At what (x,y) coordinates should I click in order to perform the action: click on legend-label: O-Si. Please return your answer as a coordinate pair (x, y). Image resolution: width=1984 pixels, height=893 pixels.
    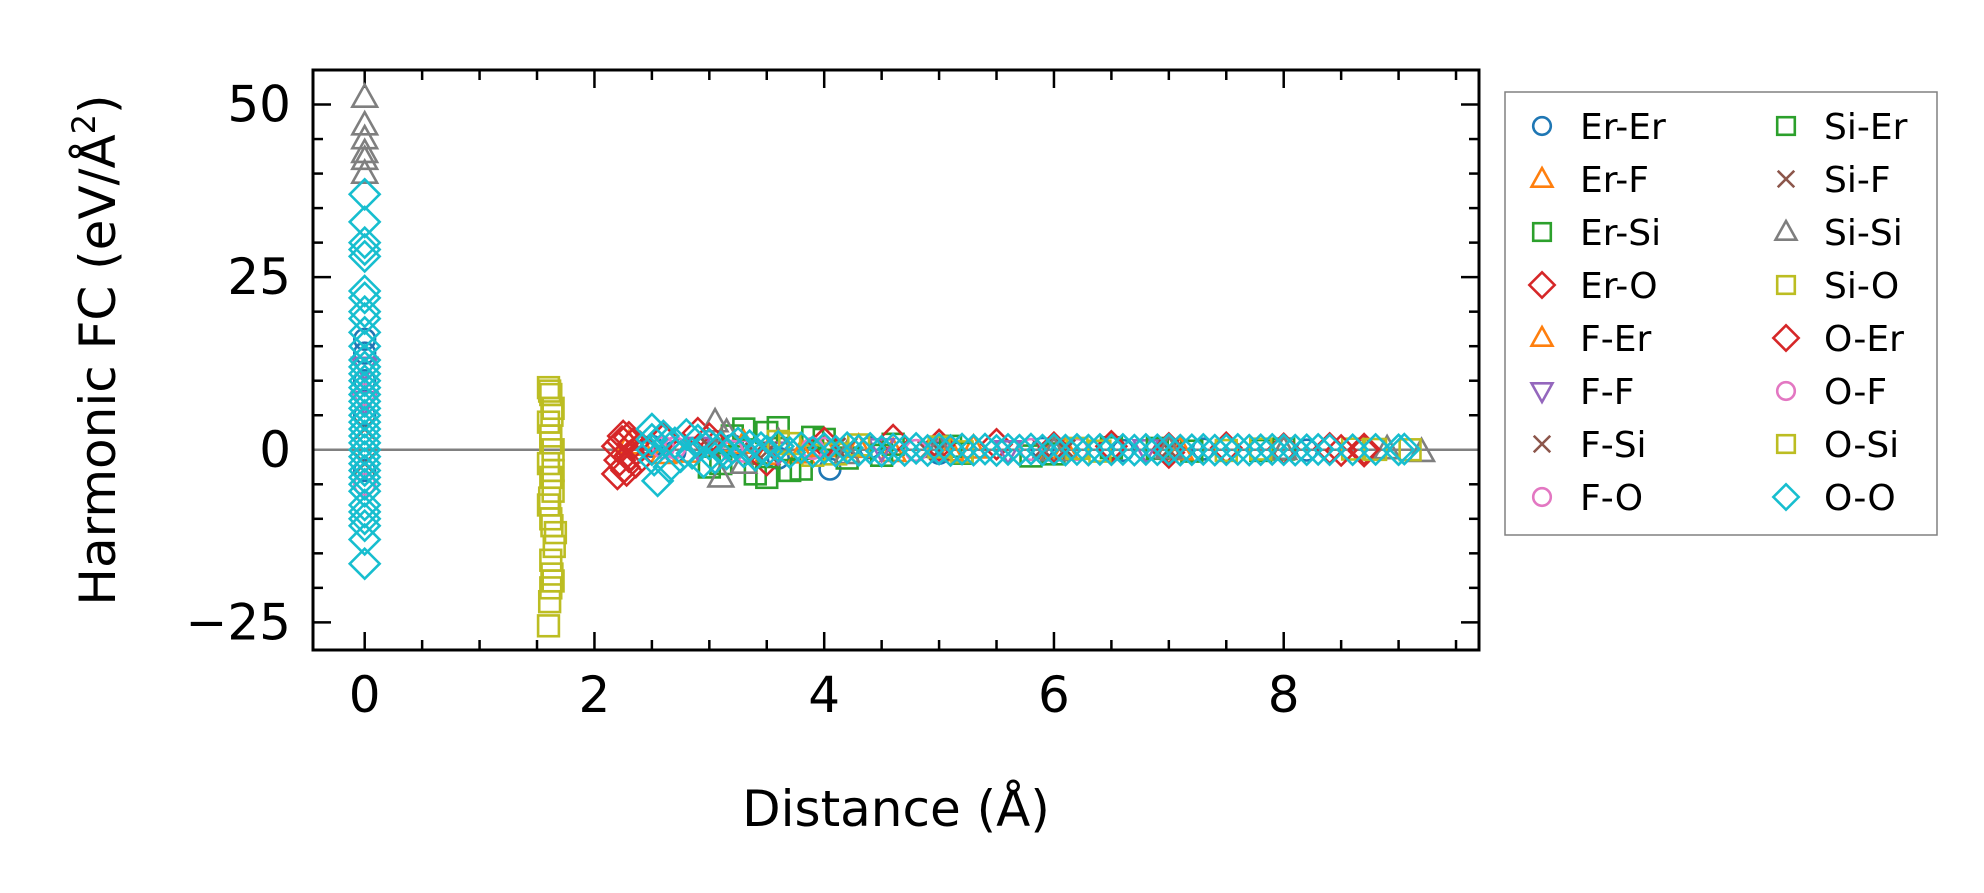
    Looking at the image, I should click on (1861, 445).